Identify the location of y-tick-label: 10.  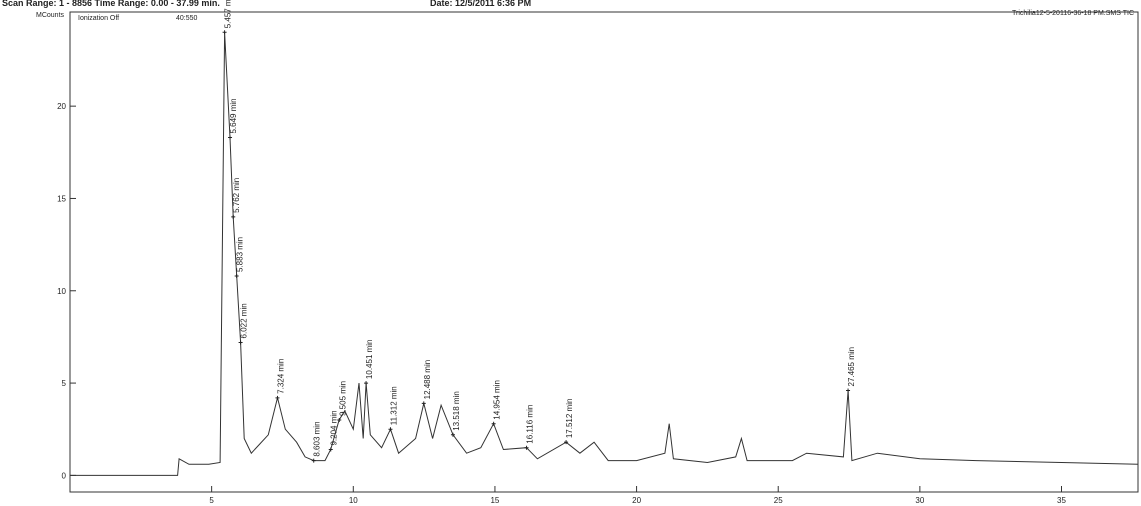
(61, 291).